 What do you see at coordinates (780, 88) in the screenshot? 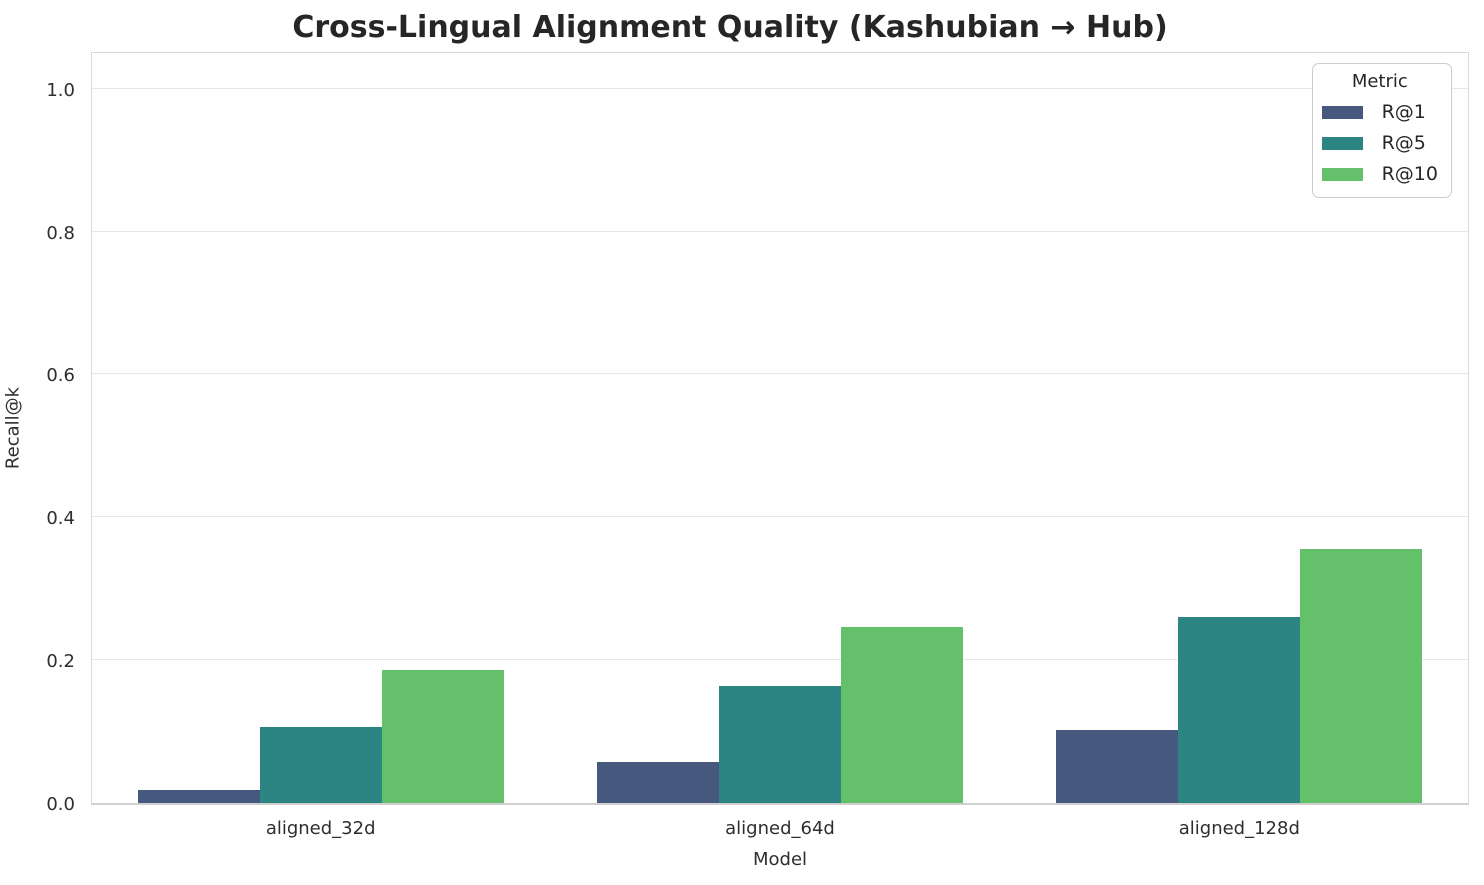
I see `gridline-y-1.0` at bounding box center [780, 88].